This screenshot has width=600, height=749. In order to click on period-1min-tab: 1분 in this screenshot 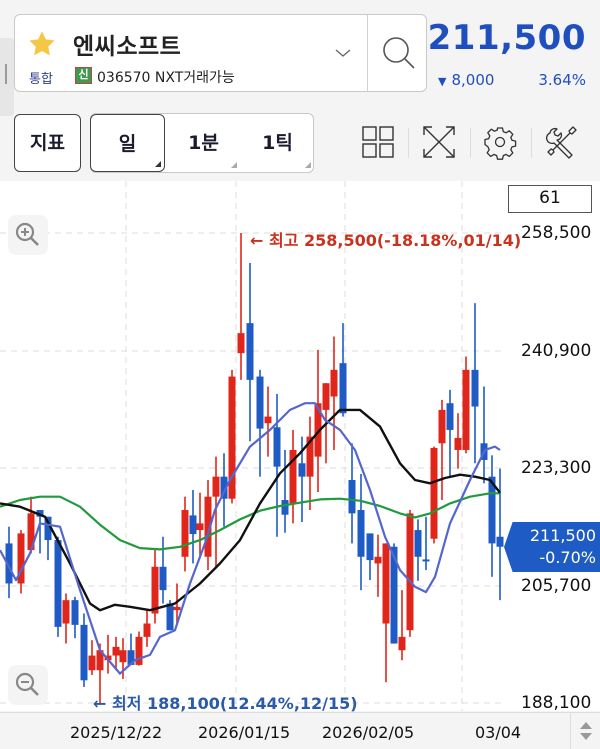, I will do `click(203, 143)`.